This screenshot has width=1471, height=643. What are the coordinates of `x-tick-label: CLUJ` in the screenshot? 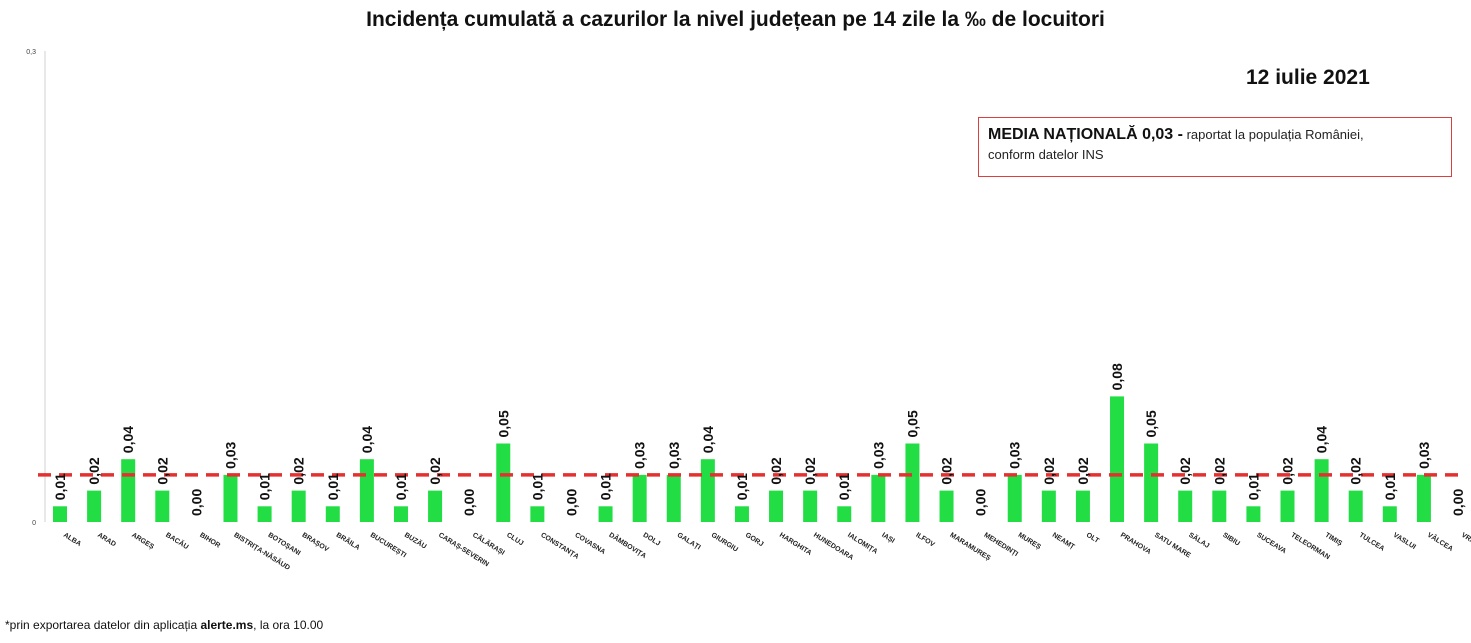 It's located at (514, 540).